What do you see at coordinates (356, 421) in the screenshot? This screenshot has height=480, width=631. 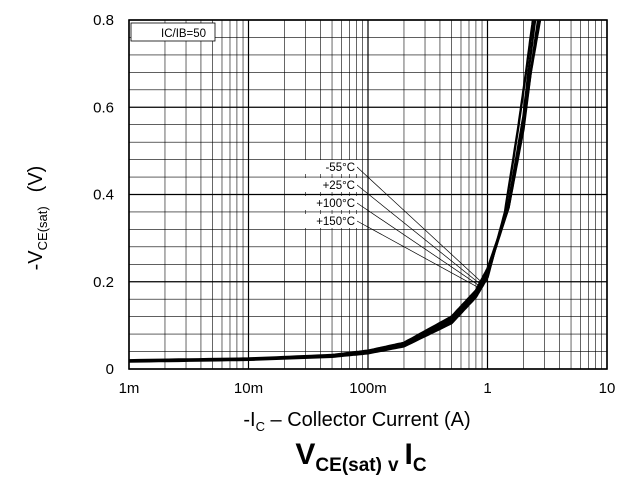 I see `x-axis-title: -IC – Collector Current (A)` at bounding box center [356, 421].